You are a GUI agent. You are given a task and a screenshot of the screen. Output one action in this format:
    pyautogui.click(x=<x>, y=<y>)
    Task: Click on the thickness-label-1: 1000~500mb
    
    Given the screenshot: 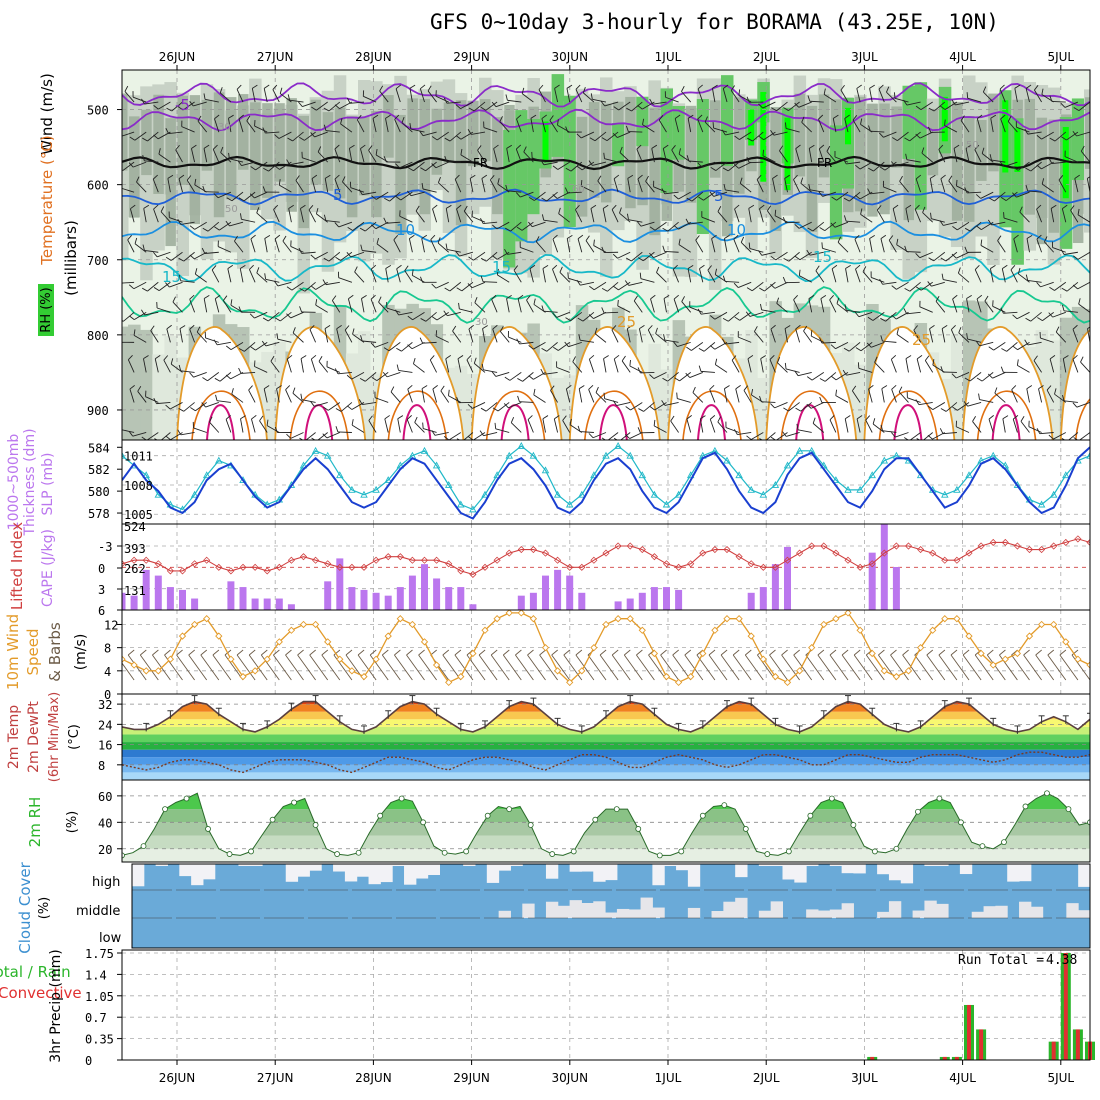 What is the action you would take?
    pyautogui.click(x=14, y=482)
    